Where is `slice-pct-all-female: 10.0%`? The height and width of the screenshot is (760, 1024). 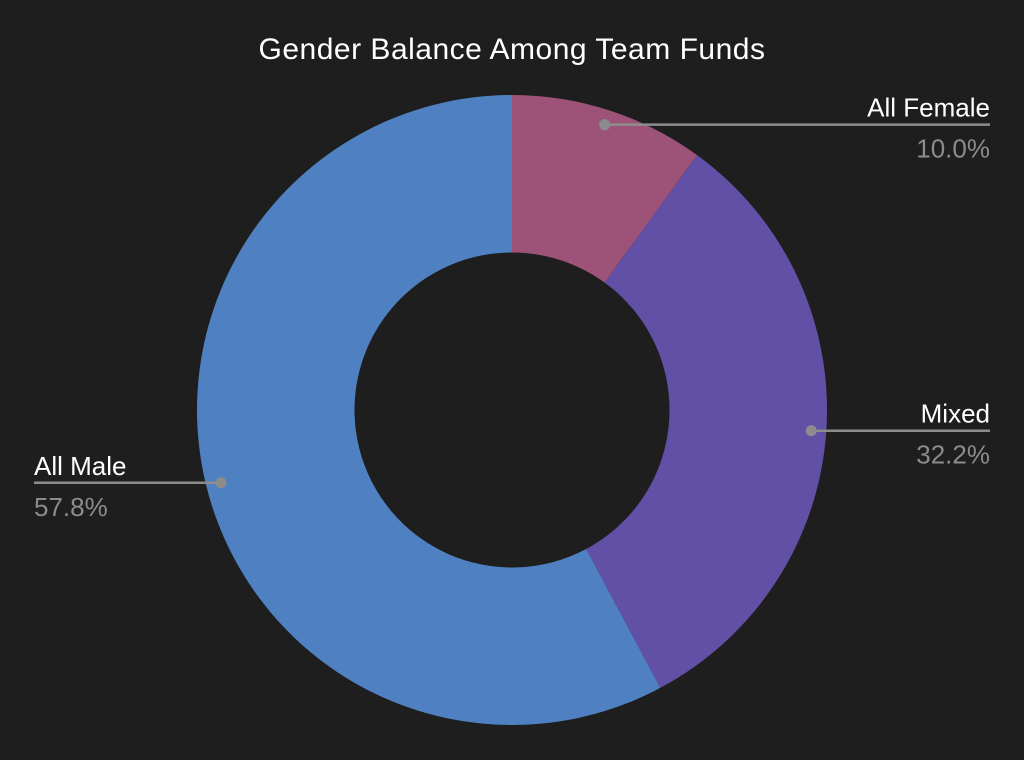
slice-pct-all-female: 10.0% is located at coordinates (953, 149).